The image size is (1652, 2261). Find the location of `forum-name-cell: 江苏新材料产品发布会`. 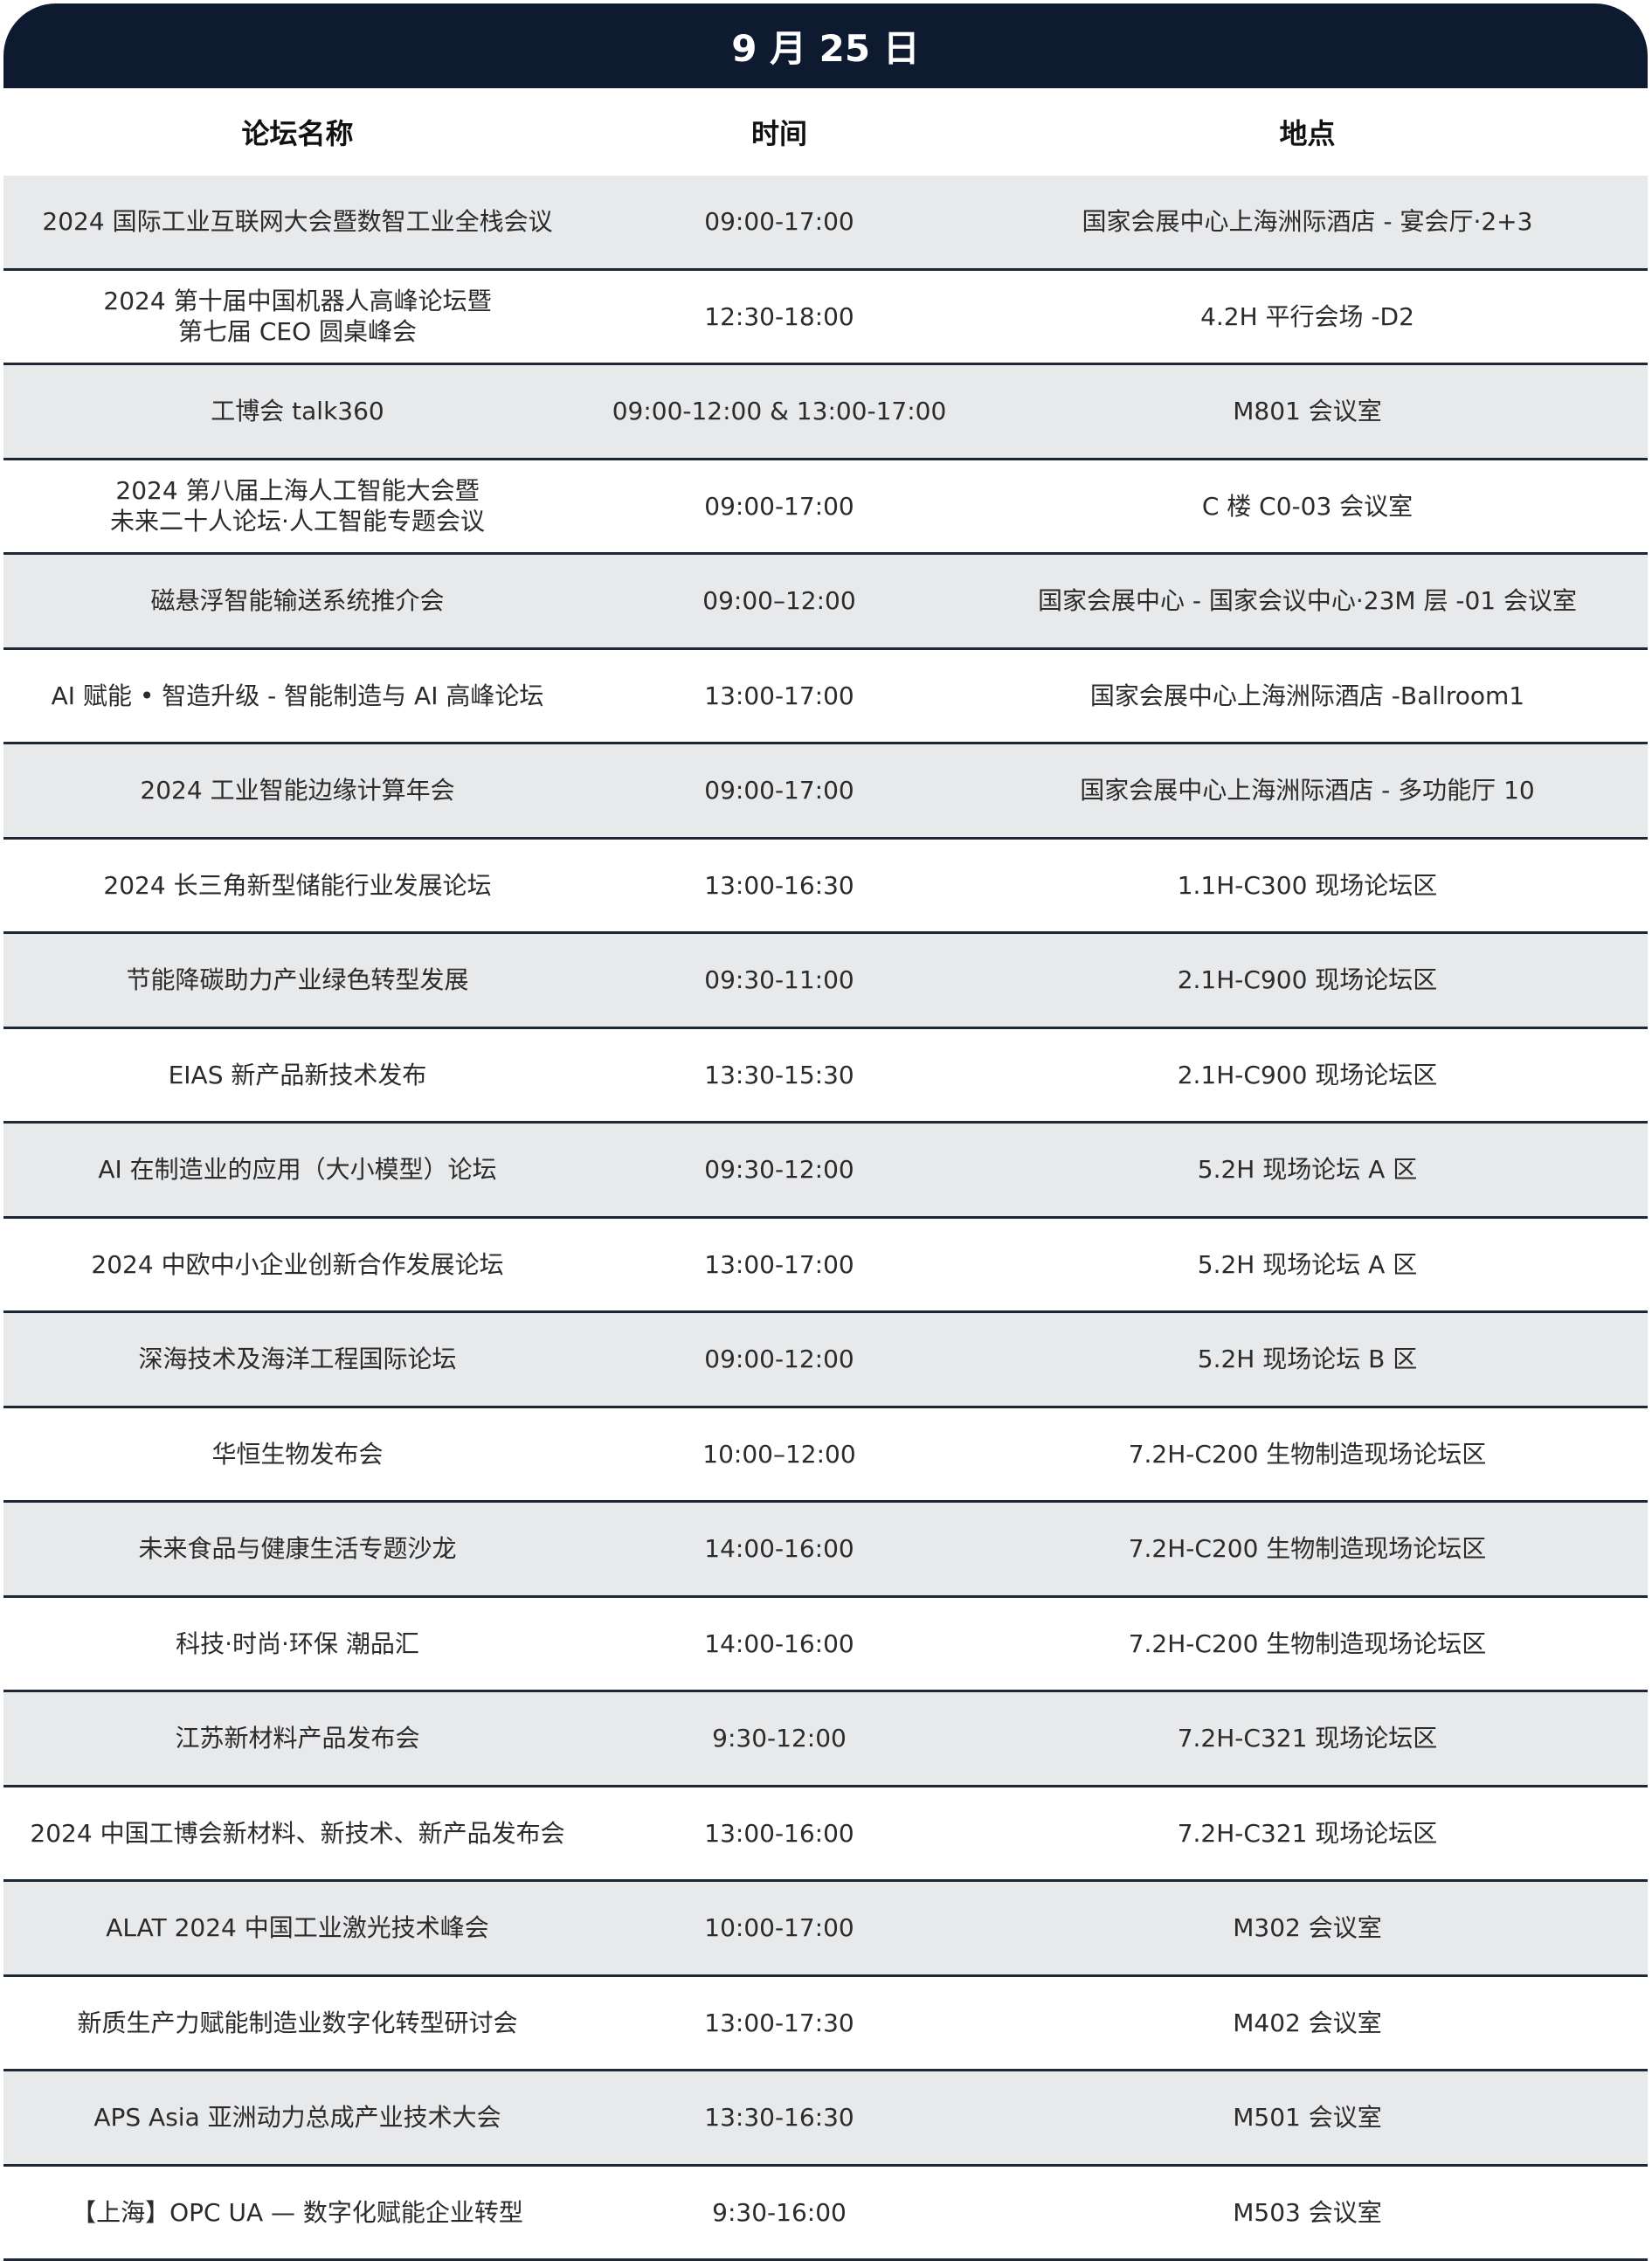

forum-name-cell: 江苏新材料产品发布会 is located at coordinates (297, 1738).